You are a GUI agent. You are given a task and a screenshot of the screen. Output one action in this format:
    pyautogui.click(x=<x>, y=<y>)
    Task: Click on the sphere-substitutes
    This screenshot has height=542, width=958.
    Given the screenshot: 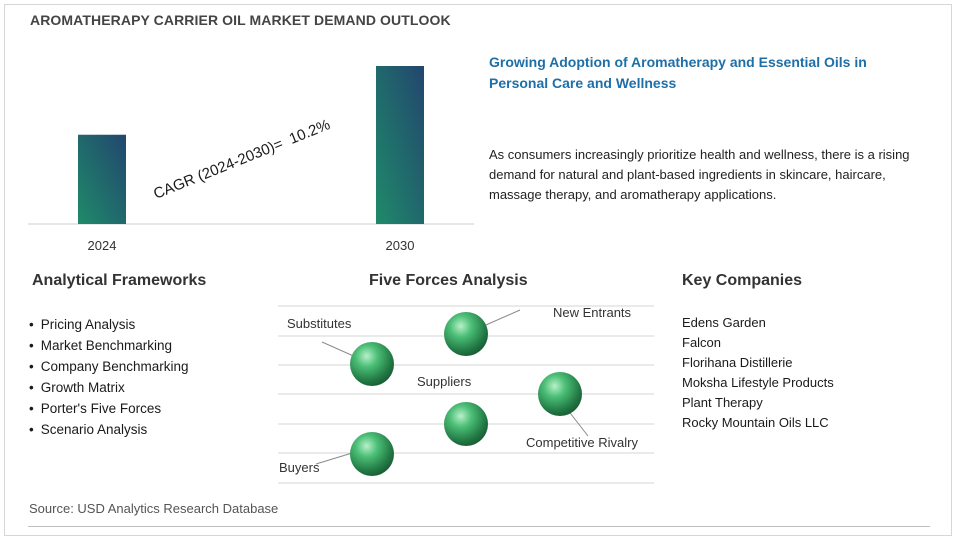 What is the action you would take?
    pyautogui.click(x=372, y=364)
    